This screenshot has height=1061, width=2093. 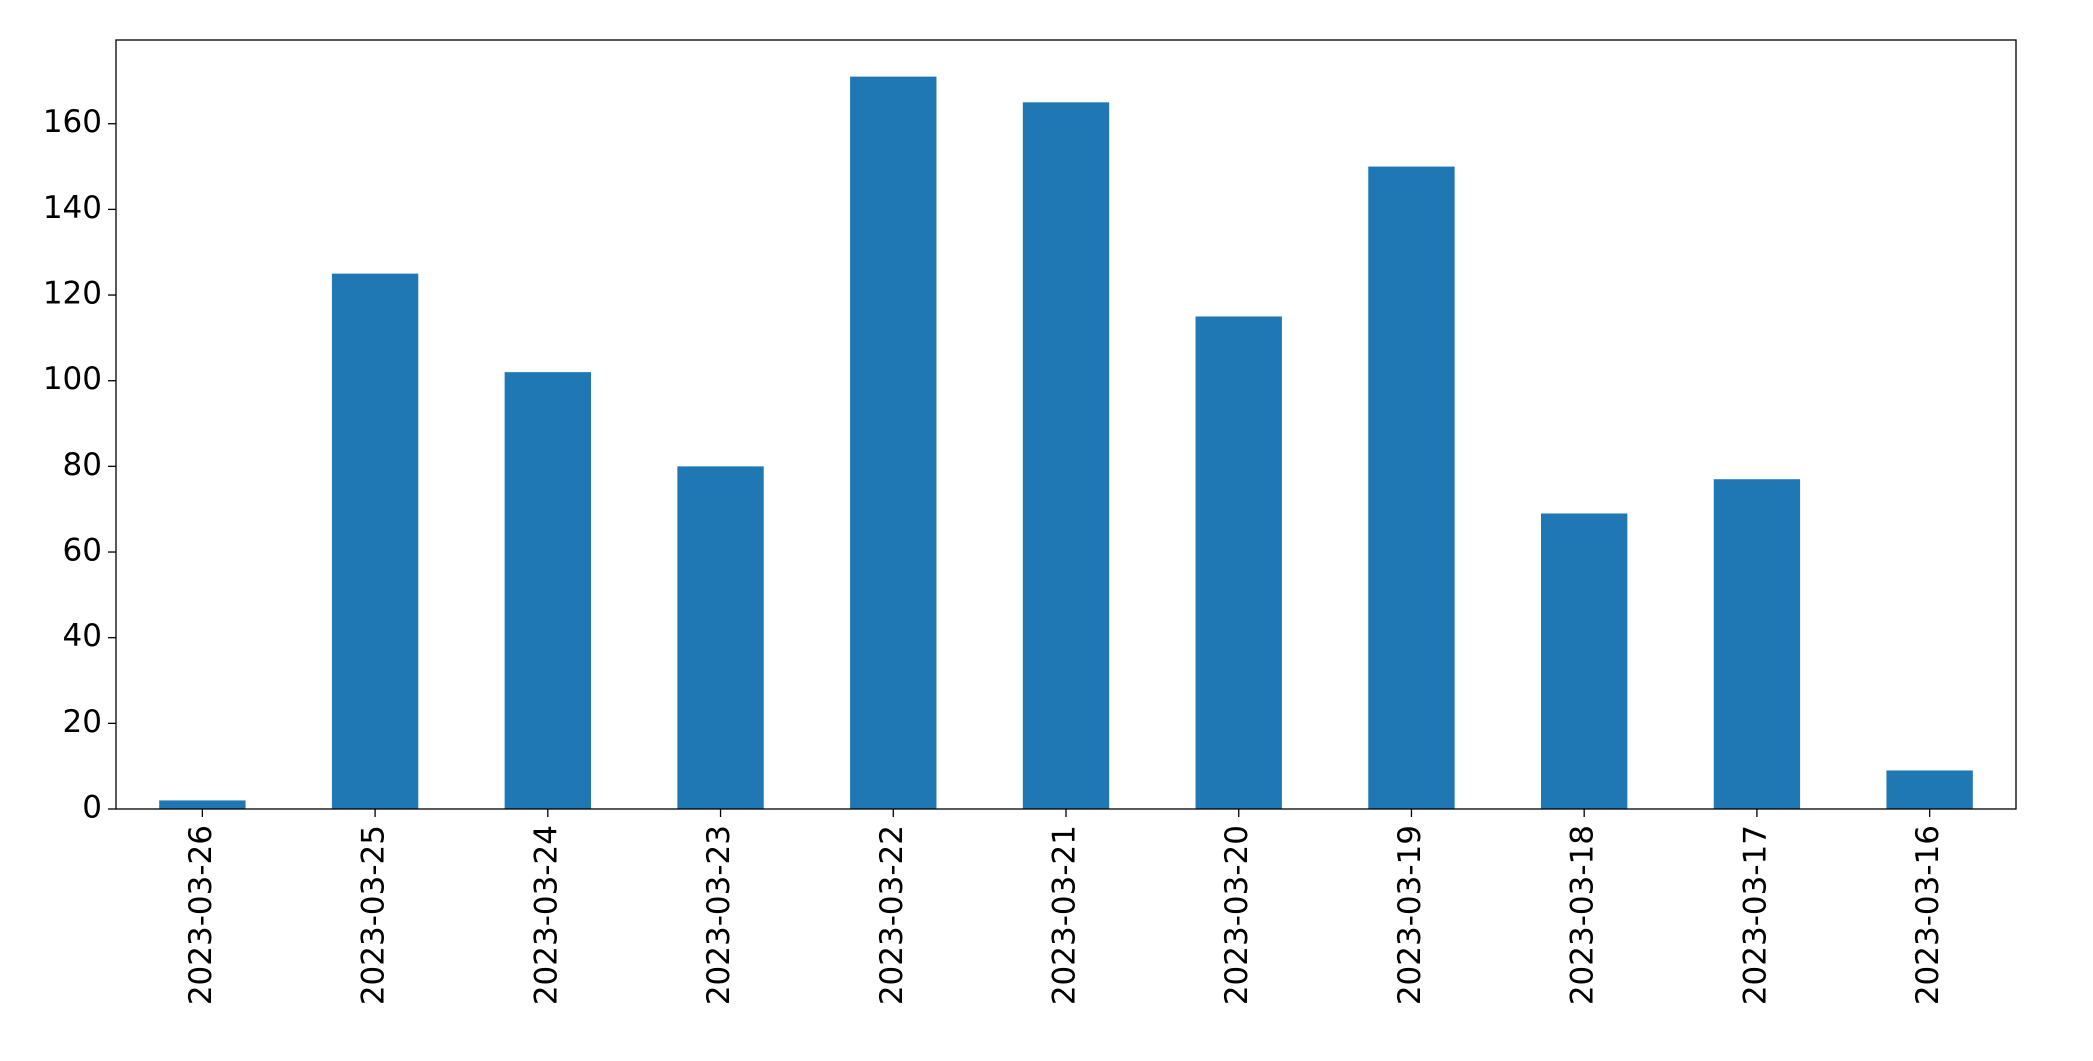 I want to click on y-tick-label: 160, so click(x=72, y=122).